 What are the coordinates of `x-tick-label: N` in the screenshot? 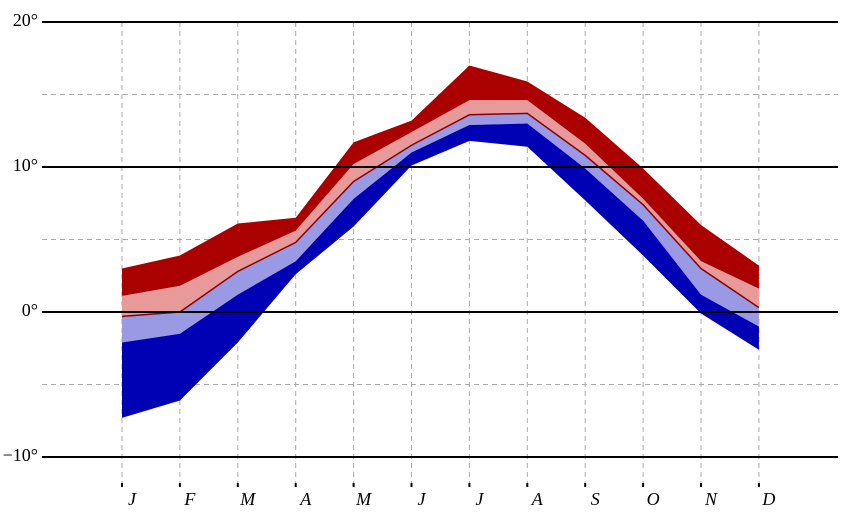 It's located at (711, 499).